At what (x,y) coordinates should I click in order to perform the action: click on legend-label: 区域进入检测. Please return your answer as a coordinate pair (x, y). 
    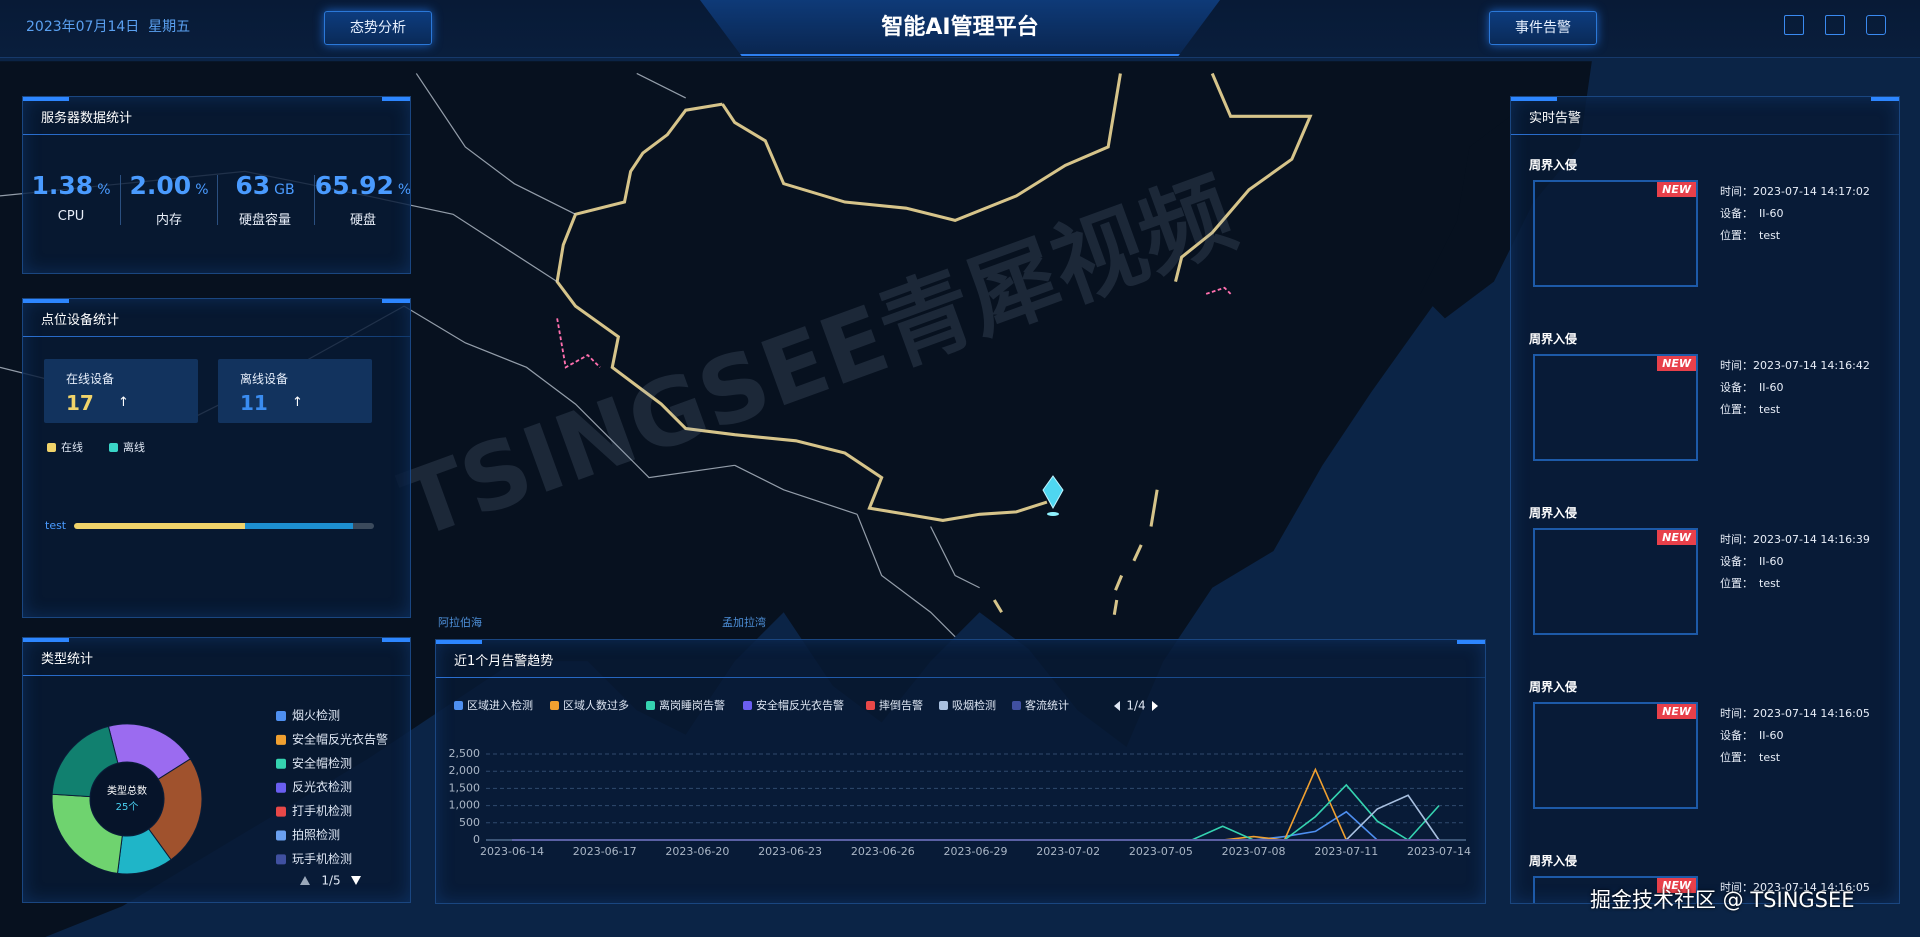
    Looking at the image, I should click on (500, 705).